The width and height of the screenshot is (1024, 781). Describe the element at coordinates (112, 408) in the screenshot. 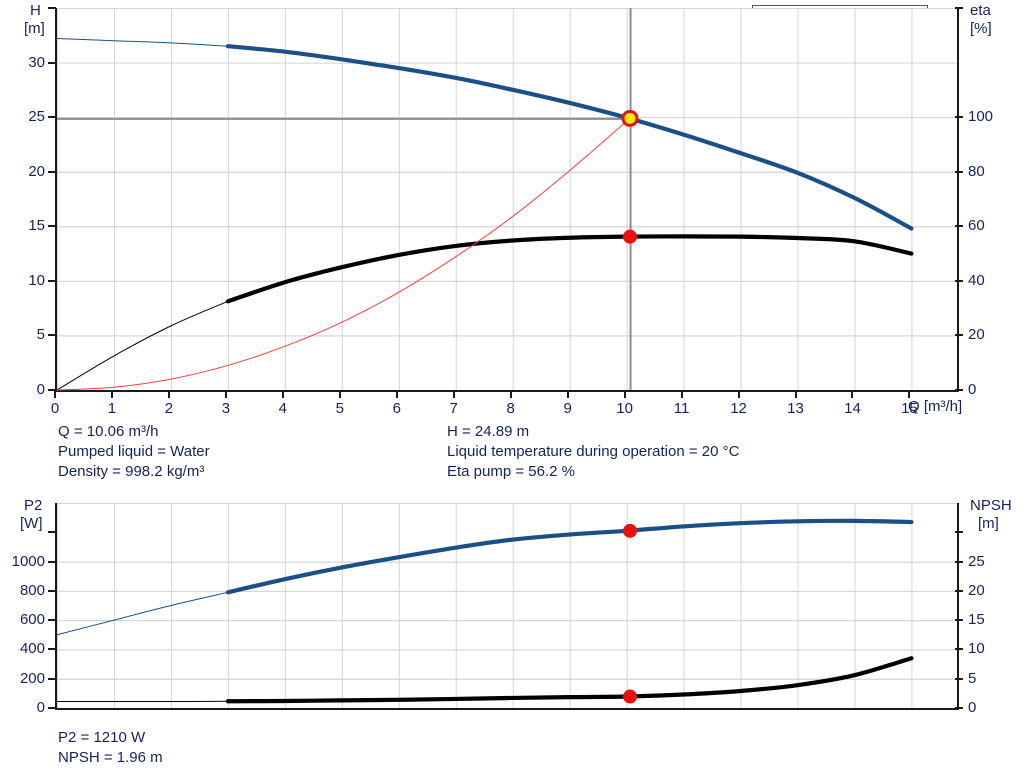

I see `x-tick-label: 1` at that location.